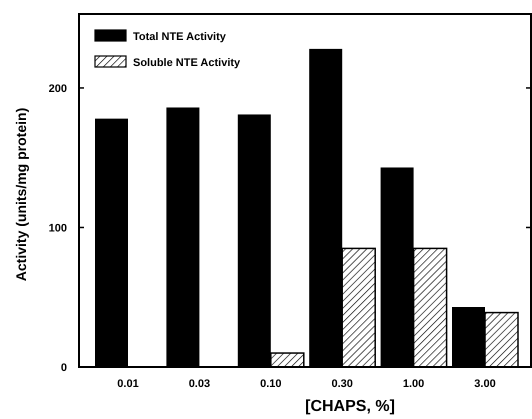 The height and width of the screenshot is (419, 532). Describe the element at coordinates (63, 368) in the screenshot. I see `y-tick-label: 0` at that location.